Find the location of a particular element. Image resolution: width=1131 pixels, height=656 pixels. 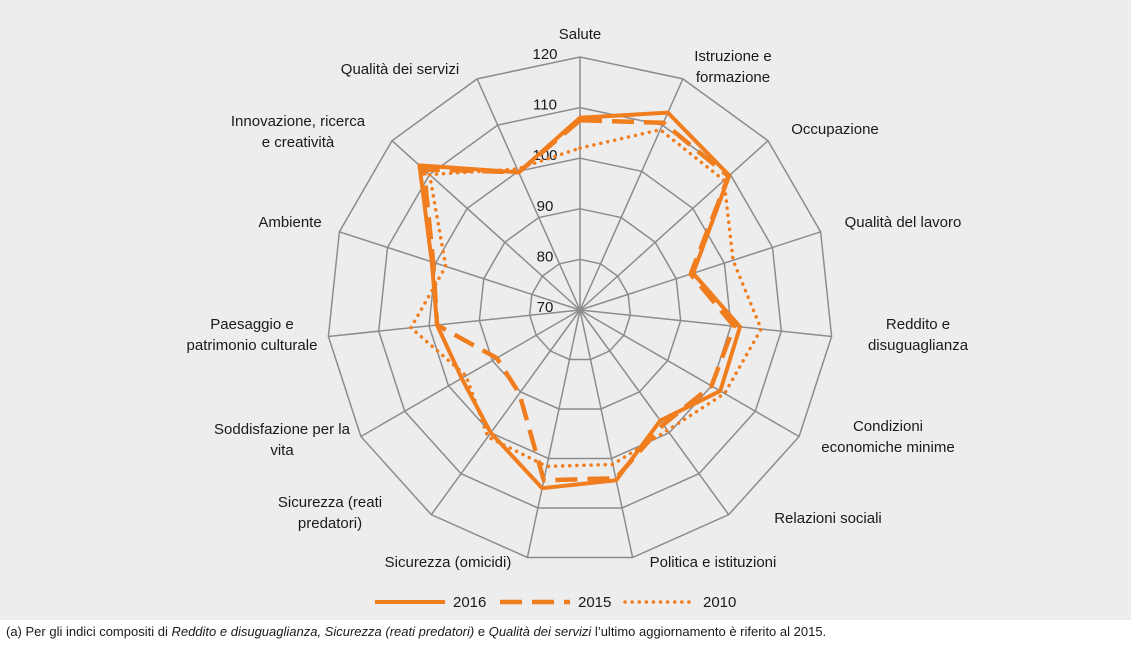

note-part: e is located at coordinates (481, 631).